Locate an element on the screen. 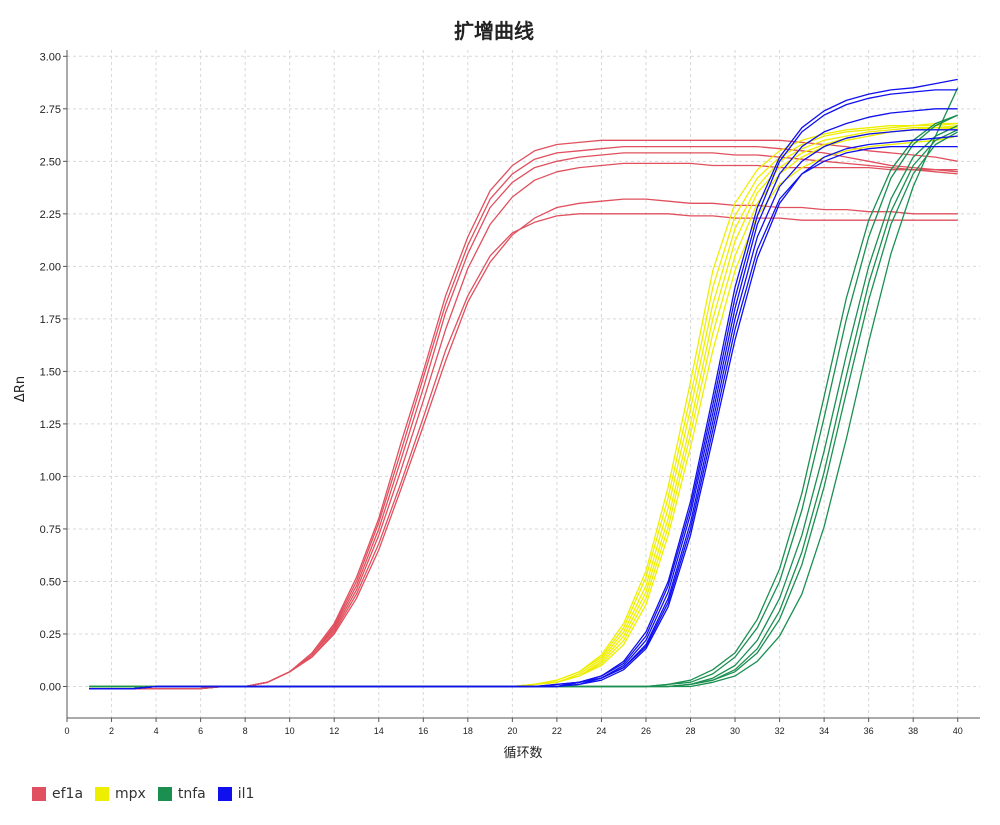  x-tick-label: 2 is located at coordinates (111, 731).